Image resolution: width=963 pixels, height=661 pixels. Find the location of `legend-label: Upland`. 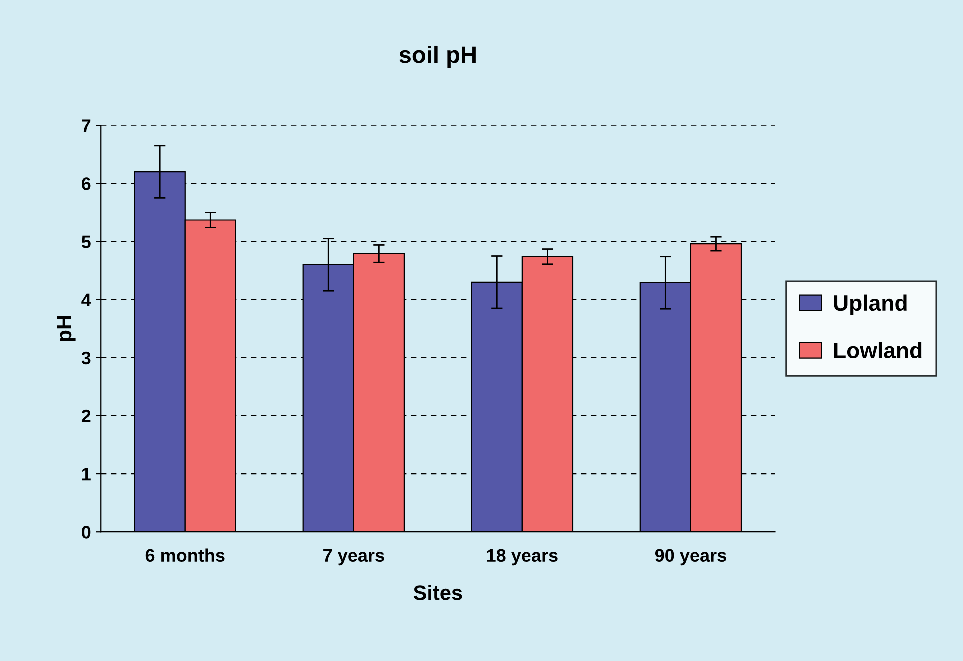

legend-label: Upland is located at coordinates (870, 305).